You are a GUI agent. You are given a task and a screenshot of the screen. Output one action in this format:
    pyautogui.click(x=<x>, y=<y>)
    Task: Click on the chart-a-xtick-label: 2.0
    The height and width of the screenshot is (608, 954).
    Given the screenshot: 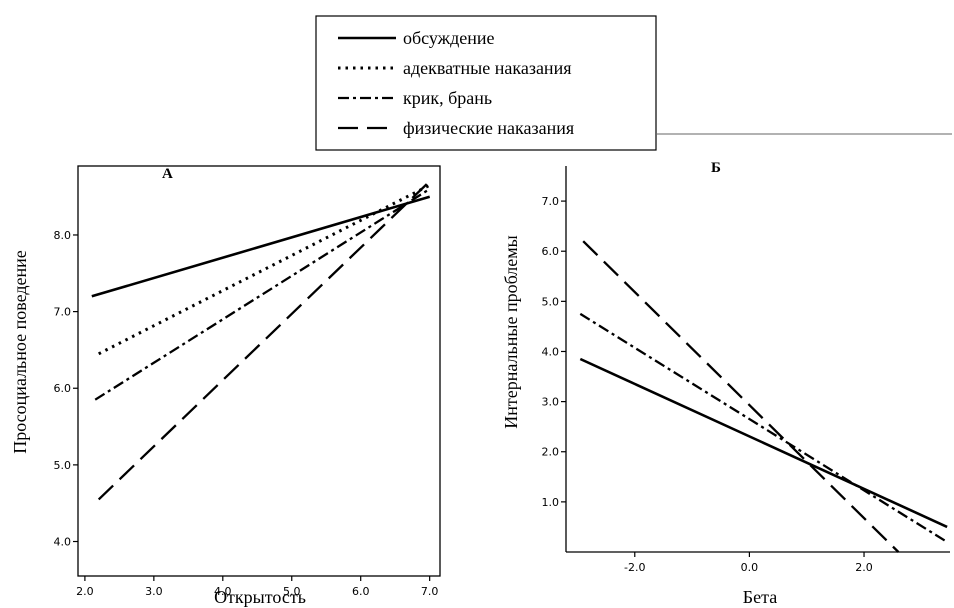 What is the action you would take?
    pyautogui.click(x=85, y=591)
    